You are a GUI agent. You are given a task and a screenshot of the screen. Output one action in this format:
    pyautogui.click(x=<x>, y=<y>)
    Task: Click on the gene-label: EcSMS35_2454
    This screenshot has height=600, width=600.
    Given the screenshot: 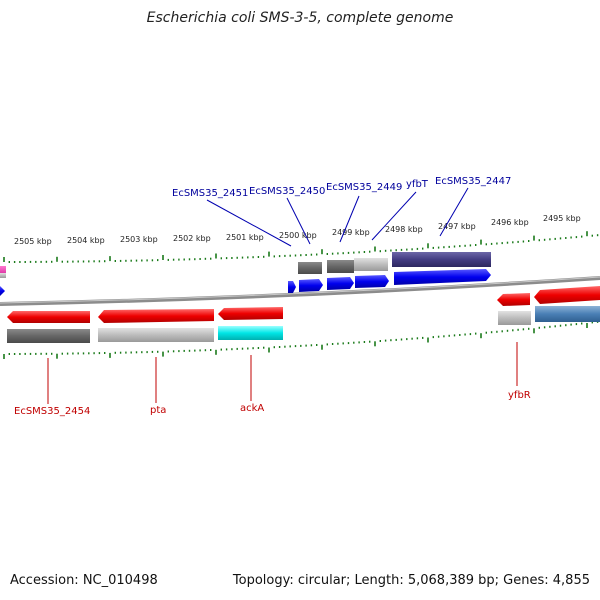 What is the action you would take?
    pyautogui.click(x=52, y=411)
    